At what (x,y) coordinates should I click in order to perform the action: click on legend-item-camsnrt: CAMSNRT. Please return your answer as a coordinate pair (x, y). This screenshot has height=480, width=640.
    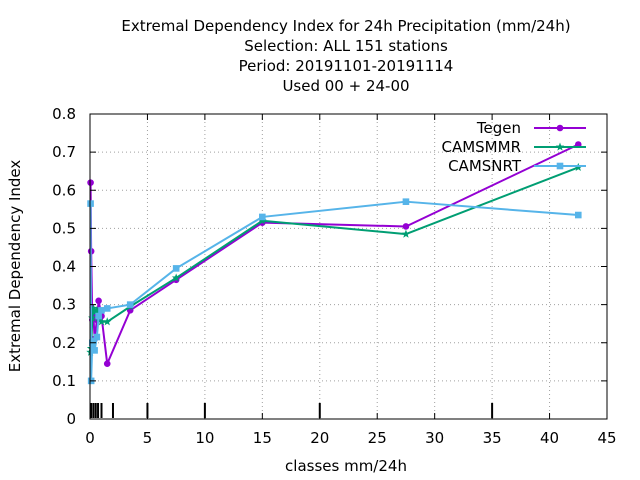
    Looking at the image, I should click on (517, 166).